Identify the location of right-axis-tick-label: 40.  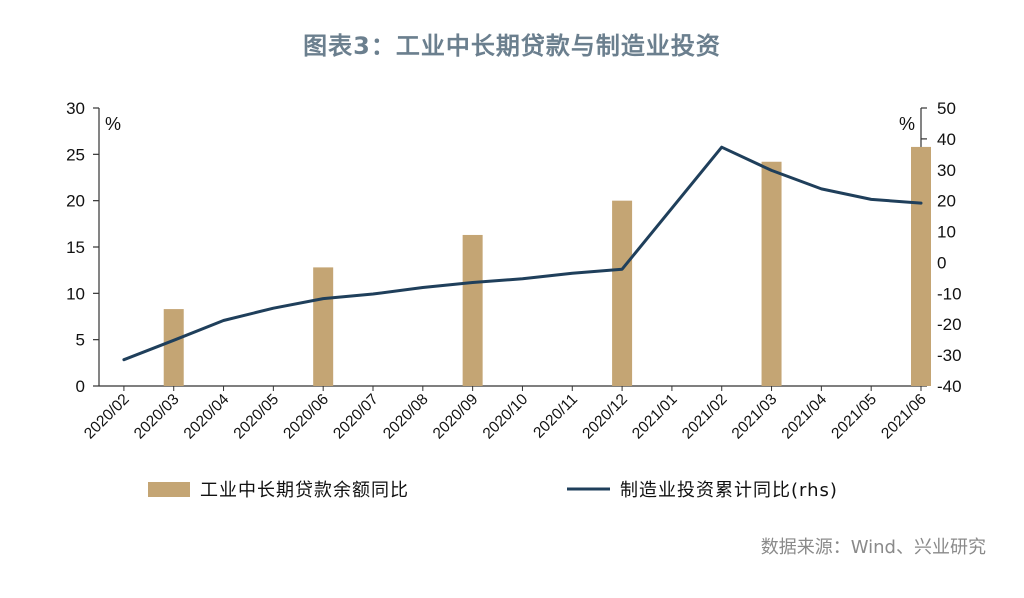
(946, 139).